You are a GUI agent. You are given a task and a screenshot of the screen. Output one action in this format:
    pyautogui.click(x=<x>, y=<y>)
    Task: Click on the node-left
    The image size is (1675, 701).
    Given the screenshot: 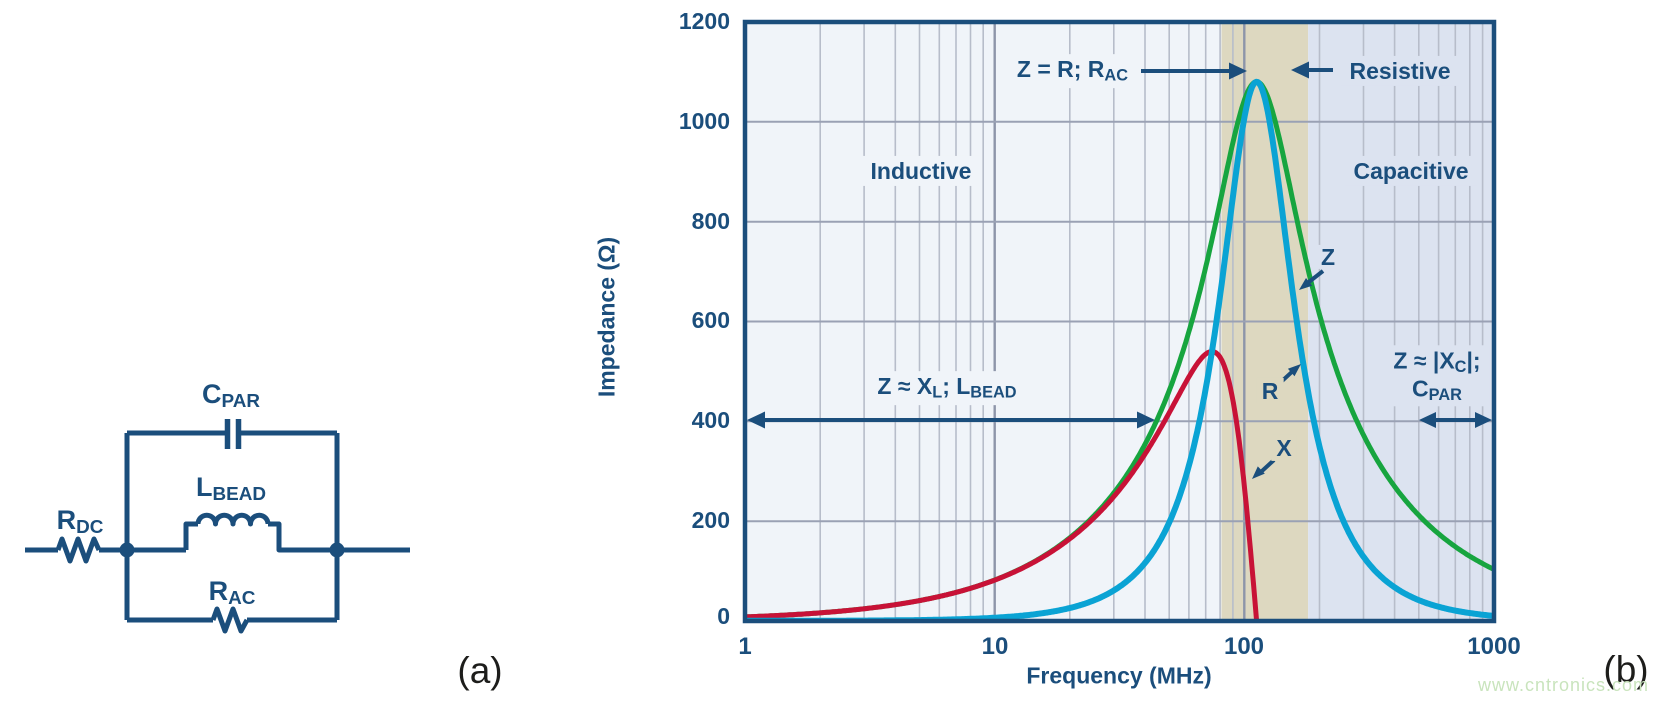 What is the action you would take?
    pyautogui.click(x=127, y=550)
    